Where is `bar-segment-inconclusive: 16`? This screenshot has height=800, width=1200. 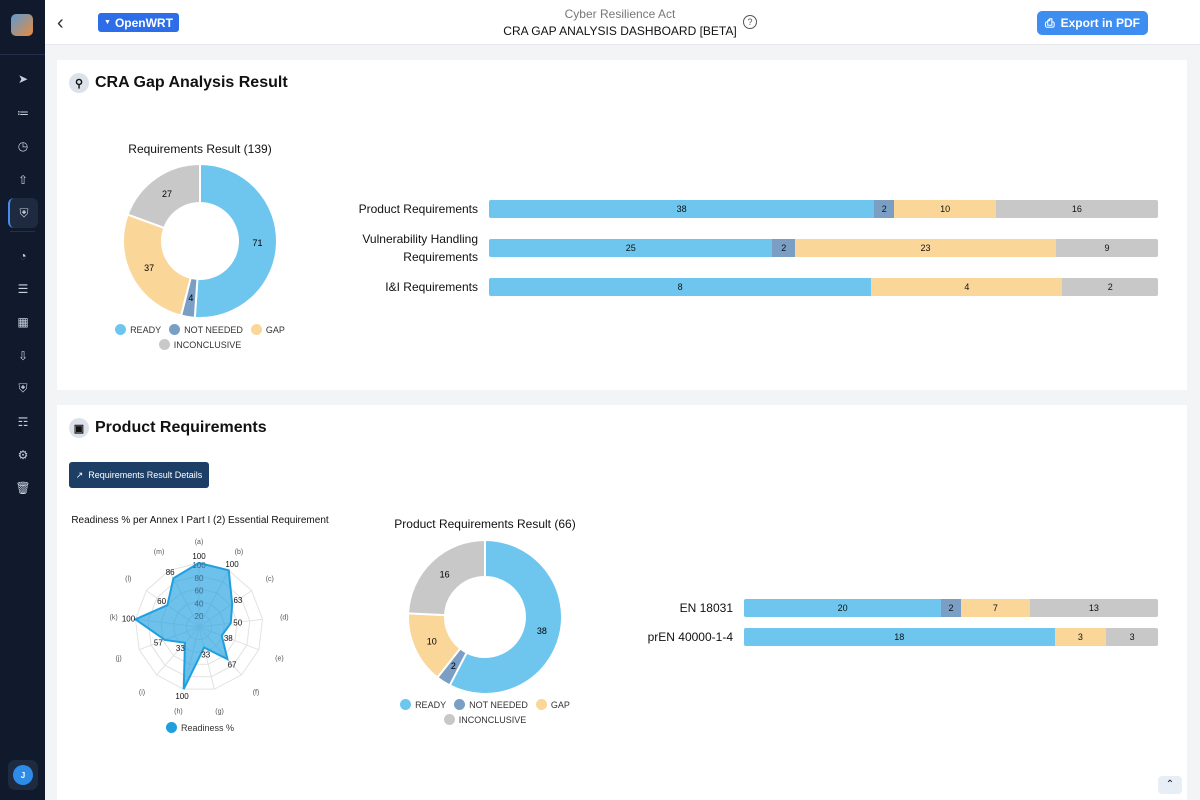 bar-segment-inconclusive: 16 is located at coordinates (1076, 209).